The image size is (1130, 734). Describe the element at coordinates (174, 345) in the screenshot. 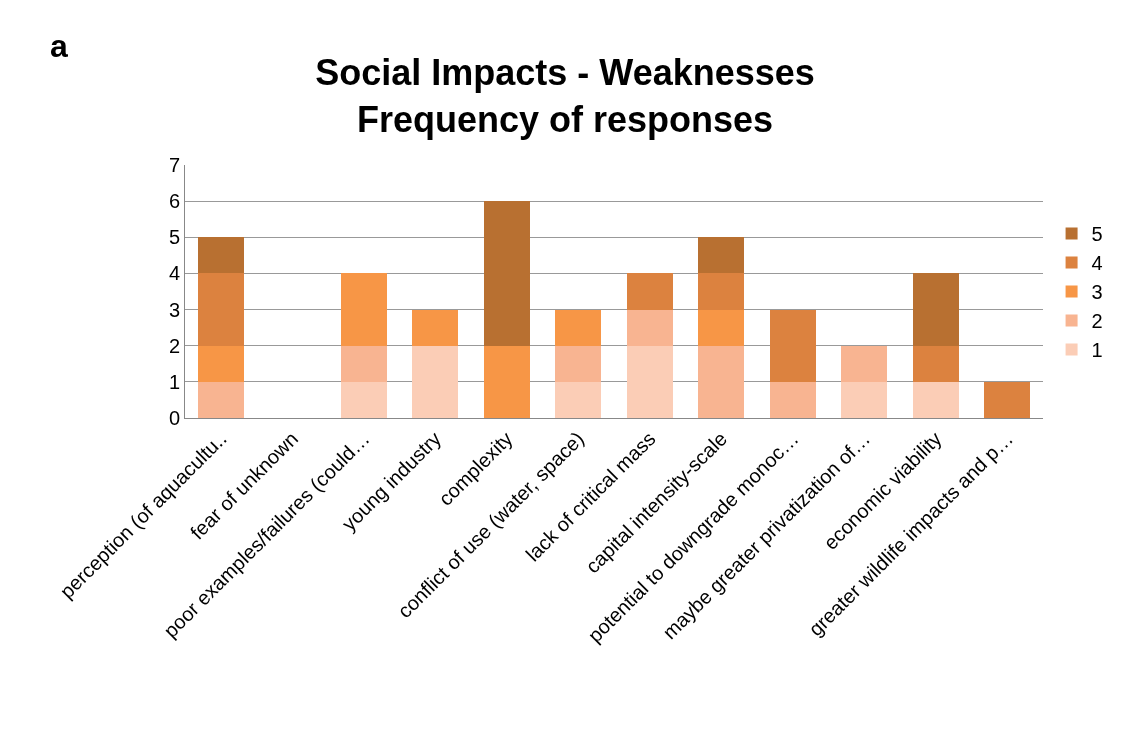

I see `y-tick-label: 2` at that location.